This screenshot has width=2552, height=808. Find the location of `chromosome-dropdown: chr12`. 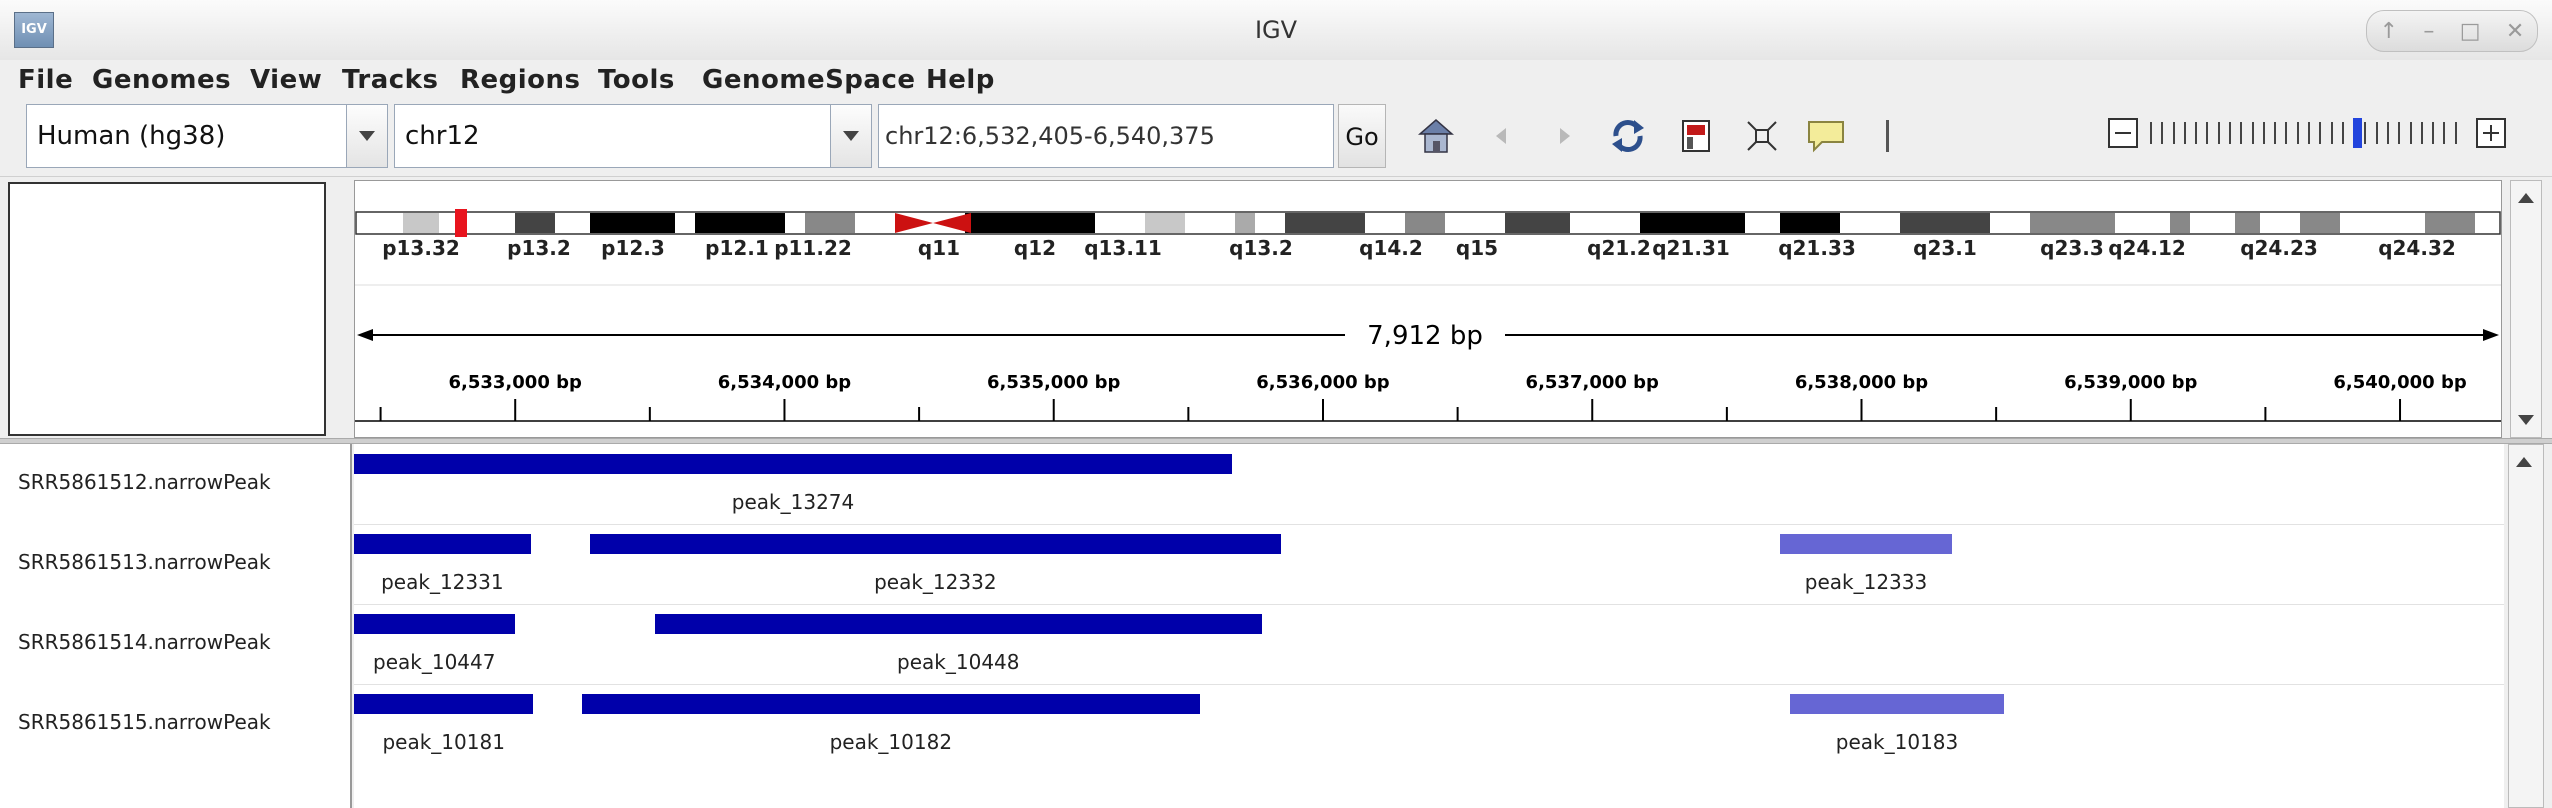

chromosome-dropdown: chr12 is located at coordinates (633, 136).